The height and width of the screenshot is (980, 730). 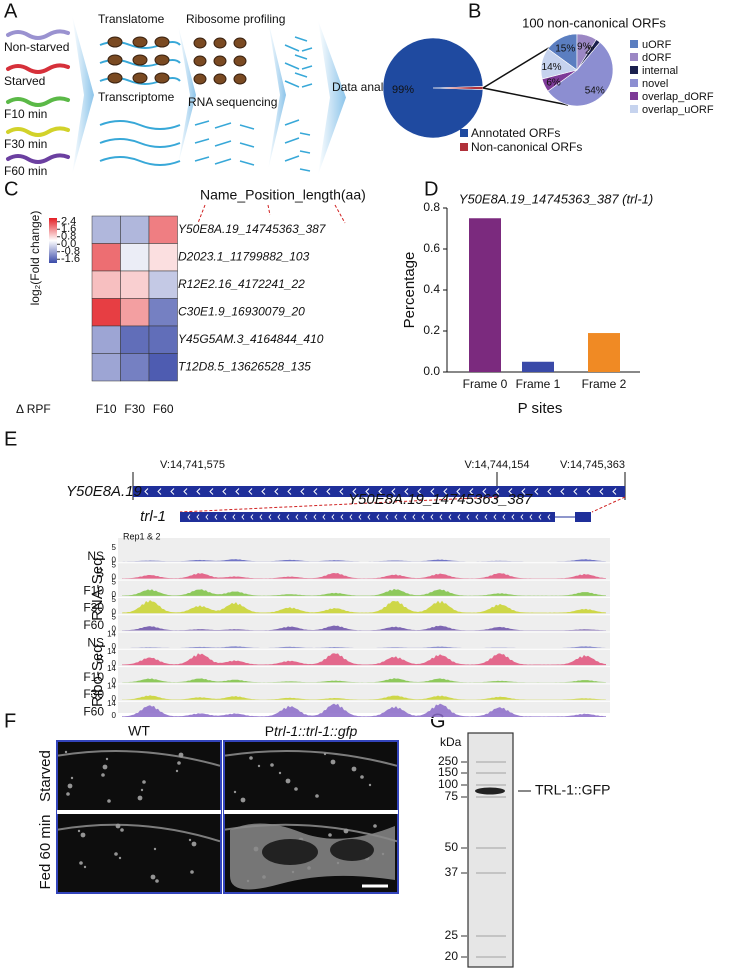 What do you see at coordinates (431, 189) in the screenshot?
I see `panel-label: D` at bounding box center [431, 189].